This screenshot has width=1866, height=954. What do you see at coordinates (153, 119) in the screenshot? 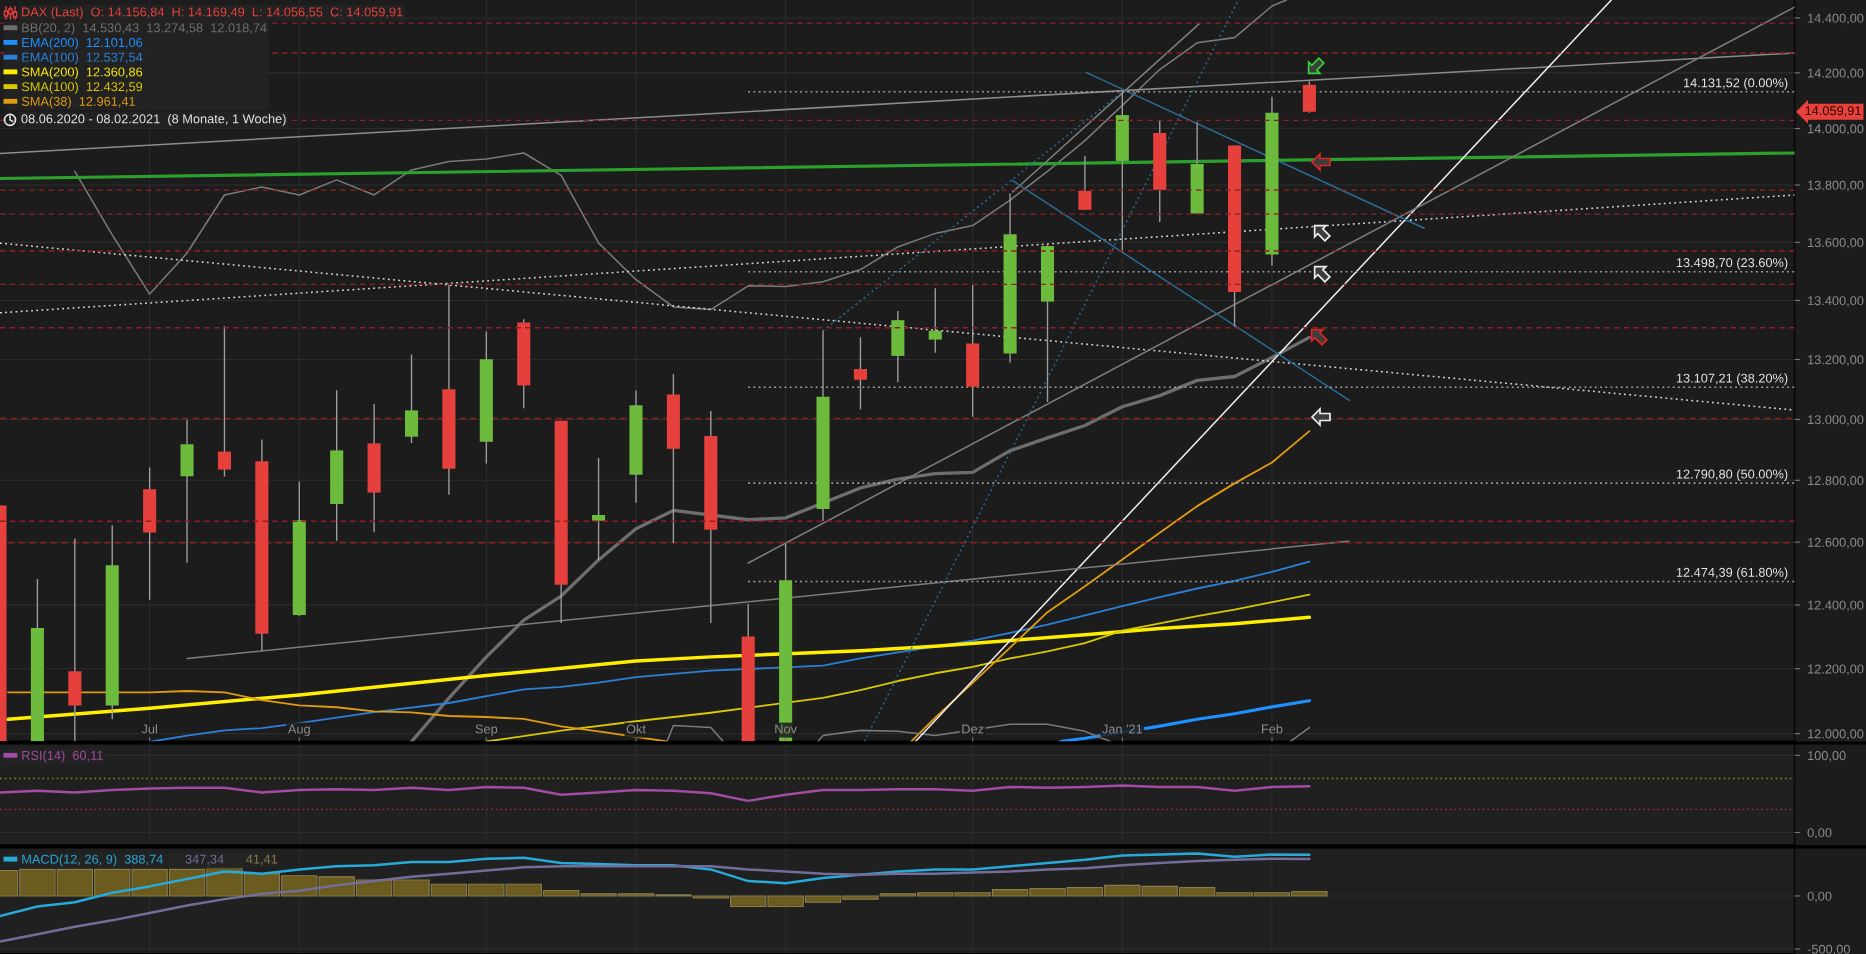
I see `annotation: 08.06.2020 - 08.02.2021 (8 Monate, 1 Woche)` at bounding box center [153, 119].